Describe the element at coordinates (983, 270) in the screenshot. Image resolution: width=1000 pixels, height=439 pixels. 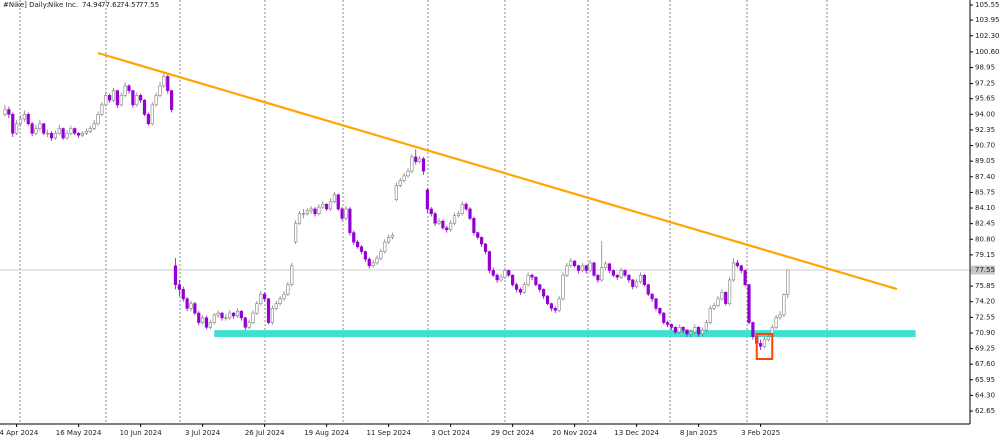
I see `price-label-bg` at that location.